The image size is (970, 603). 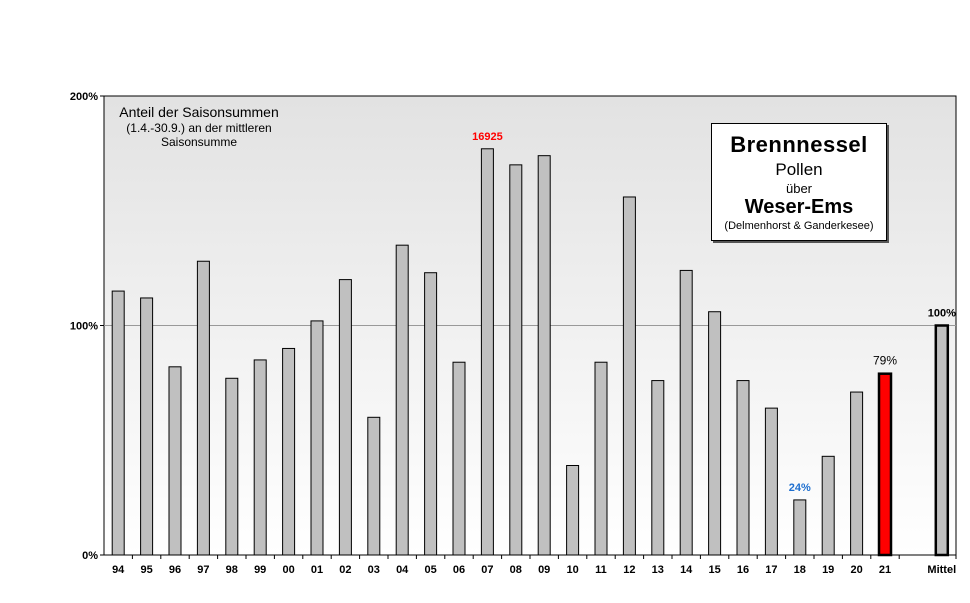 I want to click on bar-Mittel, so click(x=942, y=440).